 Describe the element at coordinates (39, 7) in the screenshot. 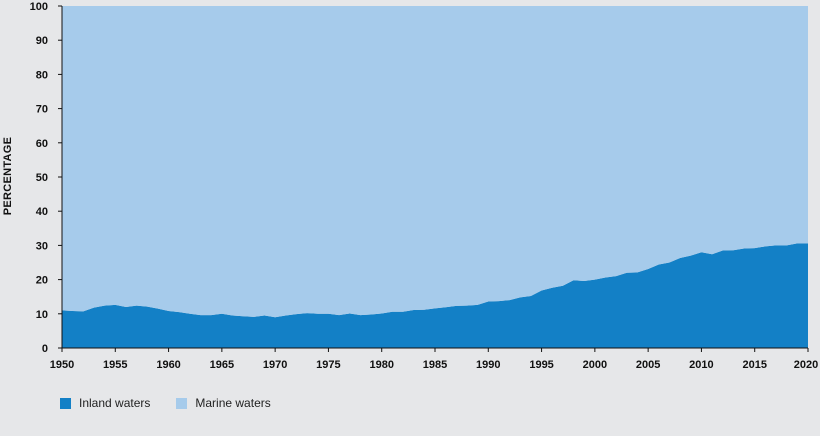

I see `y-tick-label-100: 100` at that location.